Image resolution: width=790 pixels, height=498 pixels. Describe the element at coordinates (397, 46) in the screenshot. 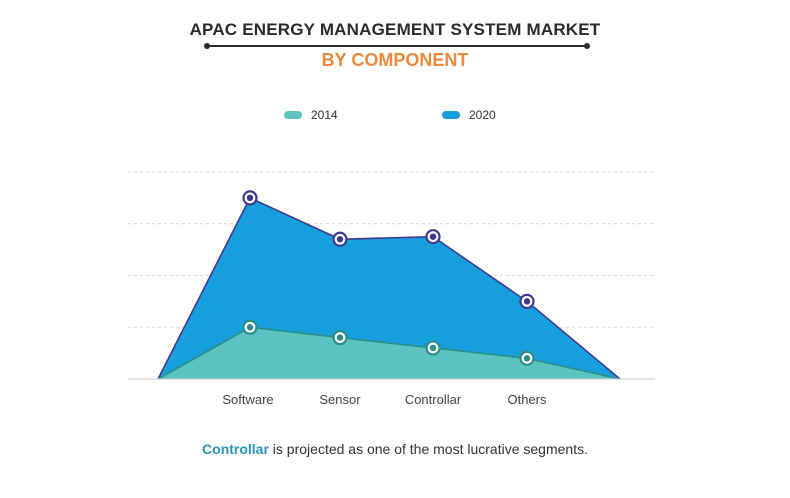

I see `title-divider` at that location.